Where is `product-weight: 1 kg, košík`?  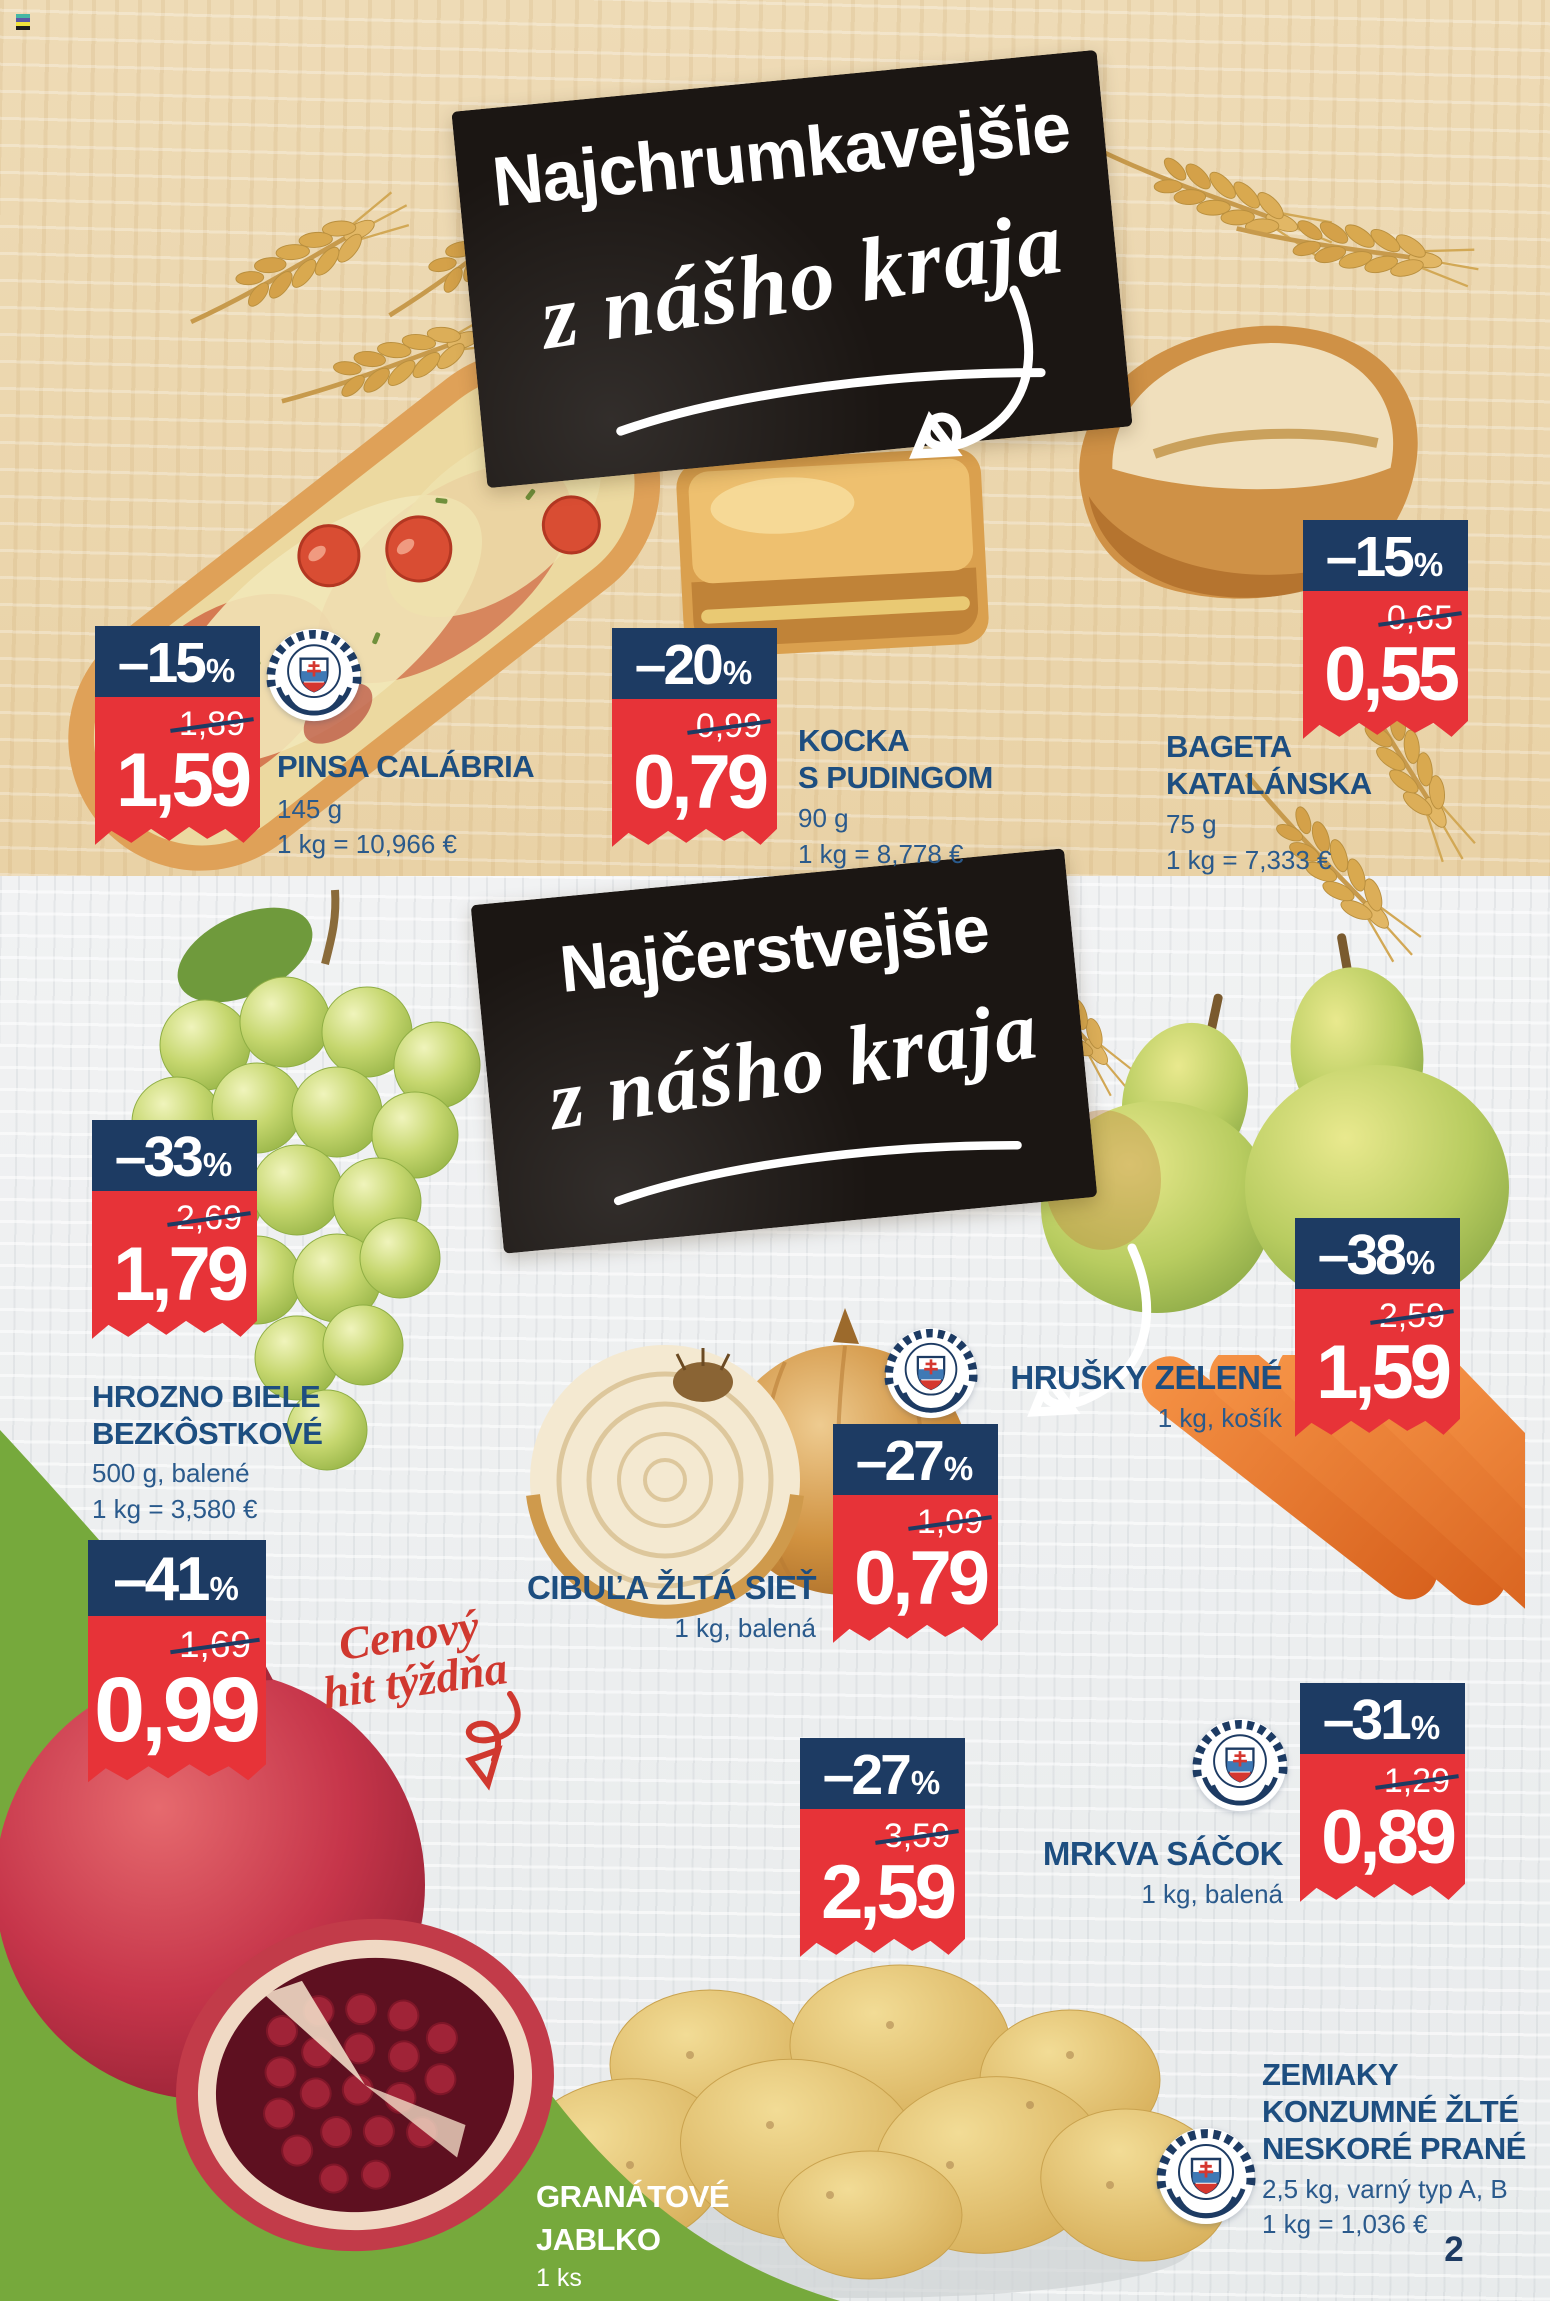 product-weight: 1 kg, košík is located at coordinates (1219, 1417).